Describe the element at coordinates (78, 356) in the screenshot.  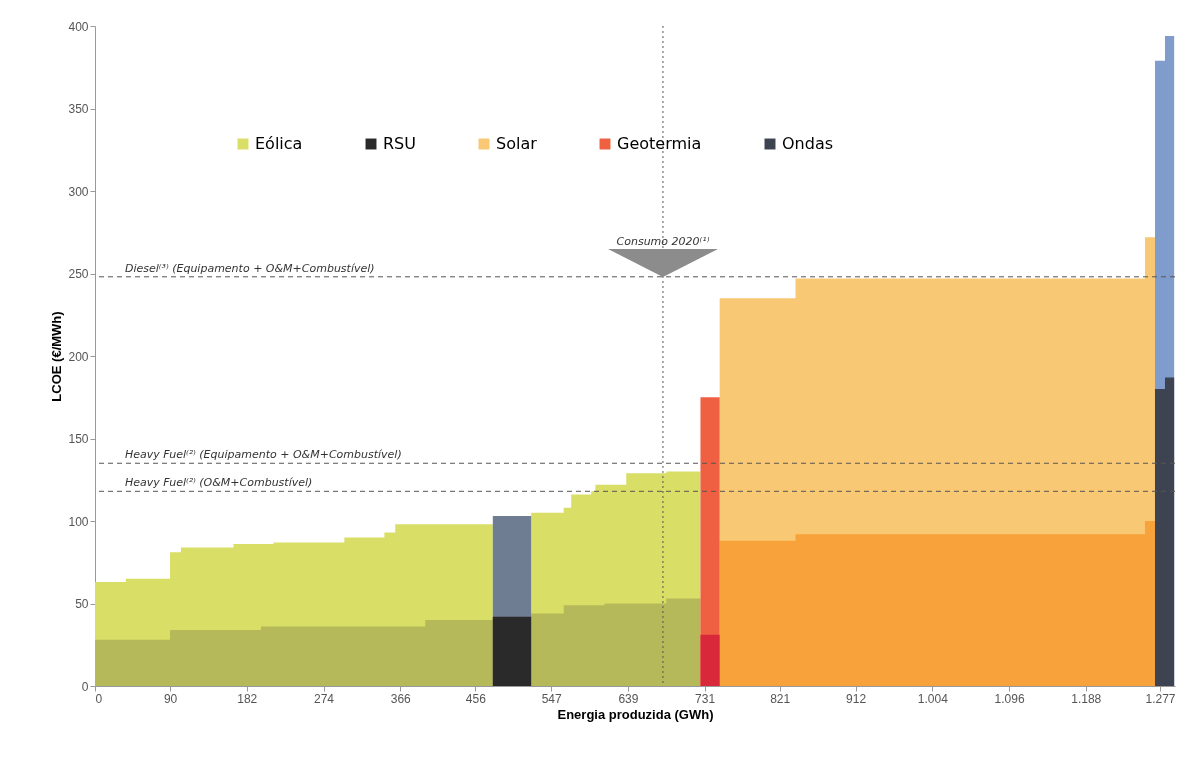
I see `y-tick-label: 200` at that location.